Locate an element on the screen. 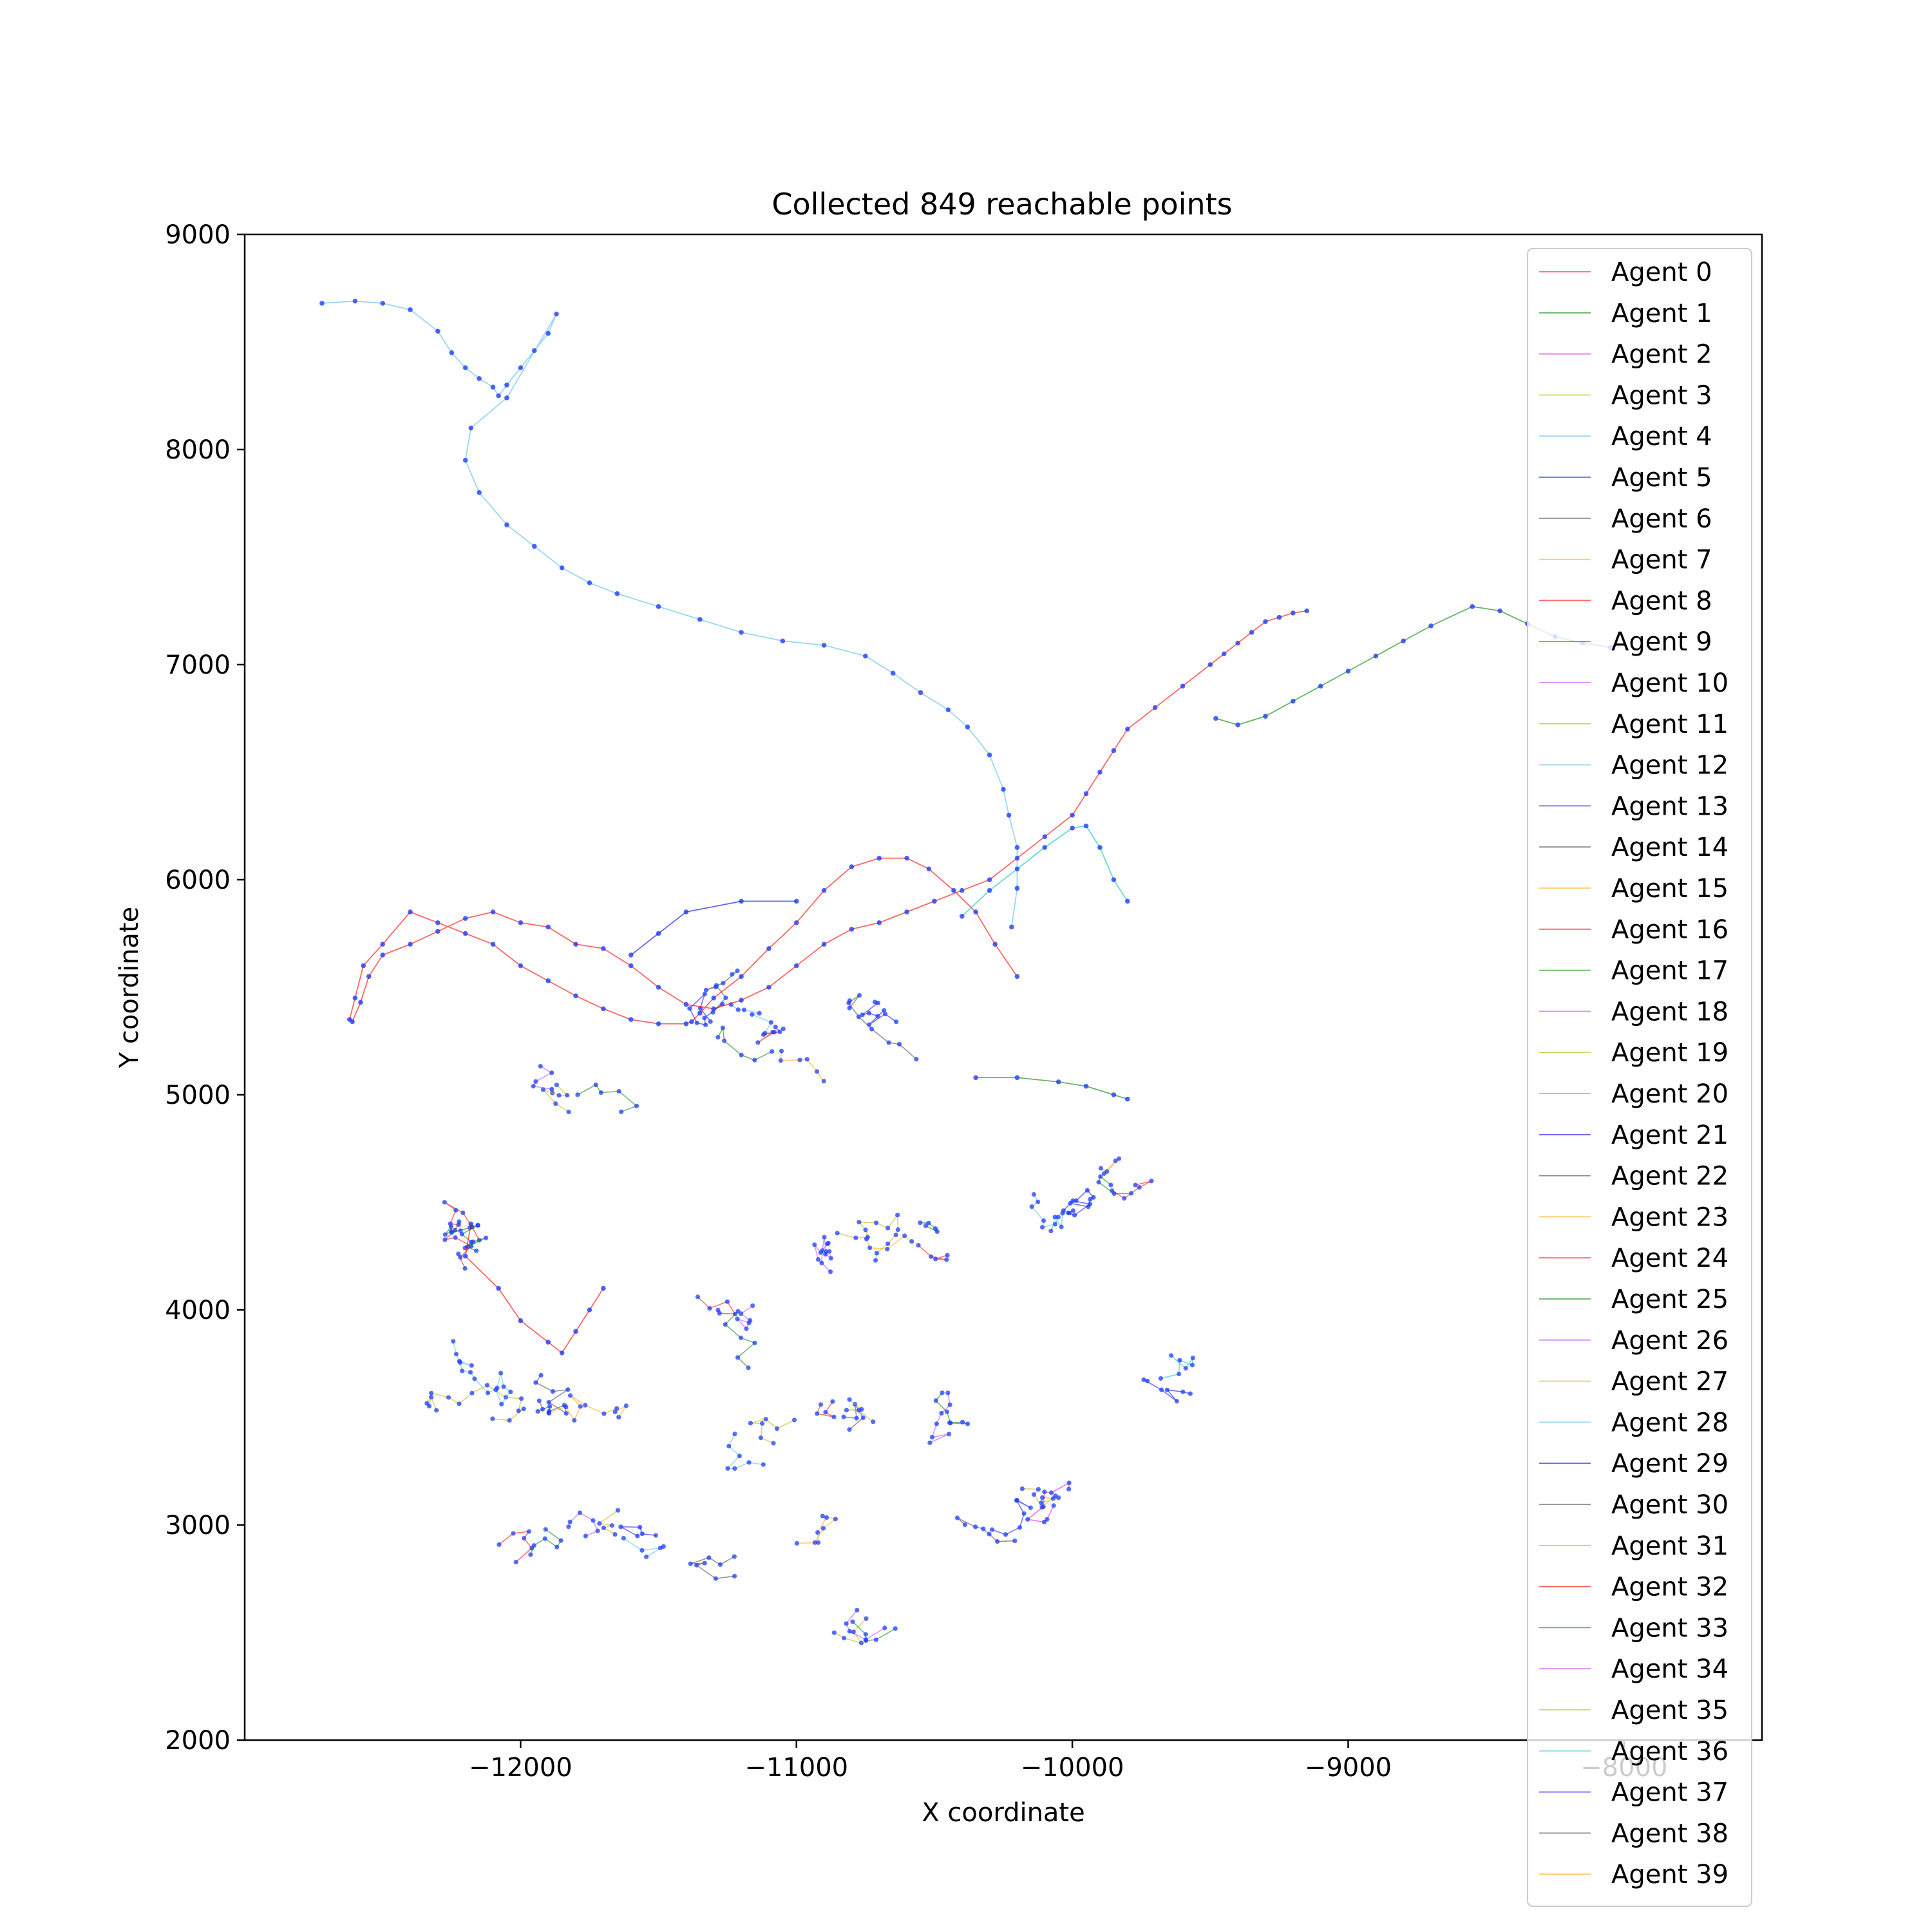 The height and width of the screenshot is (1932, 1932). legend-label: Agent 5 is located at coordinates (1661, 478).